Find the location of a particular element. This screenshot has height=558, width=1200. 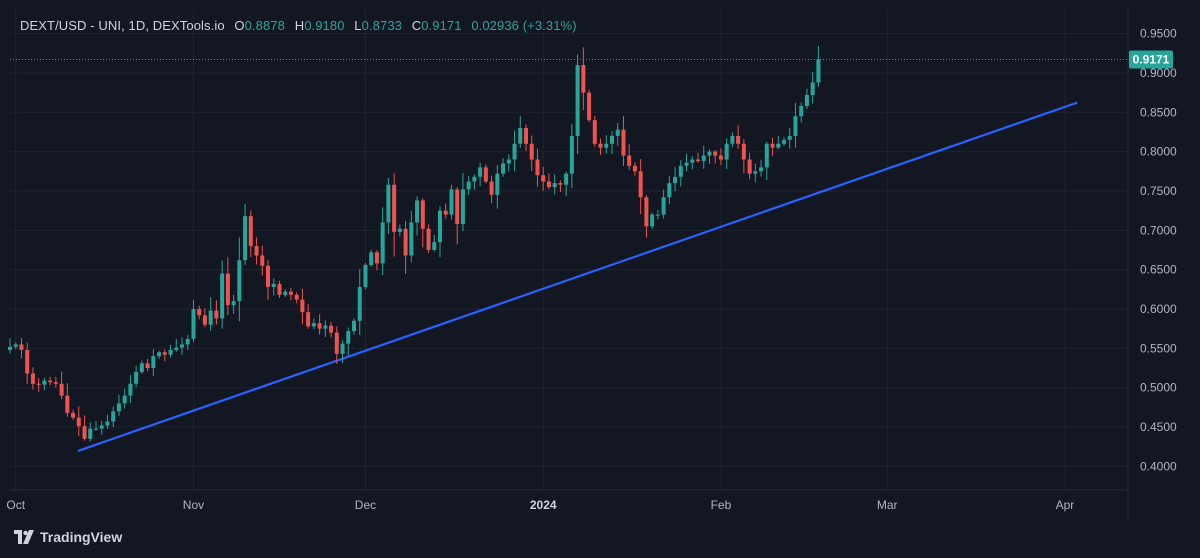

price-tick-label: 0.5000 is located at coordinates (1158, 388).